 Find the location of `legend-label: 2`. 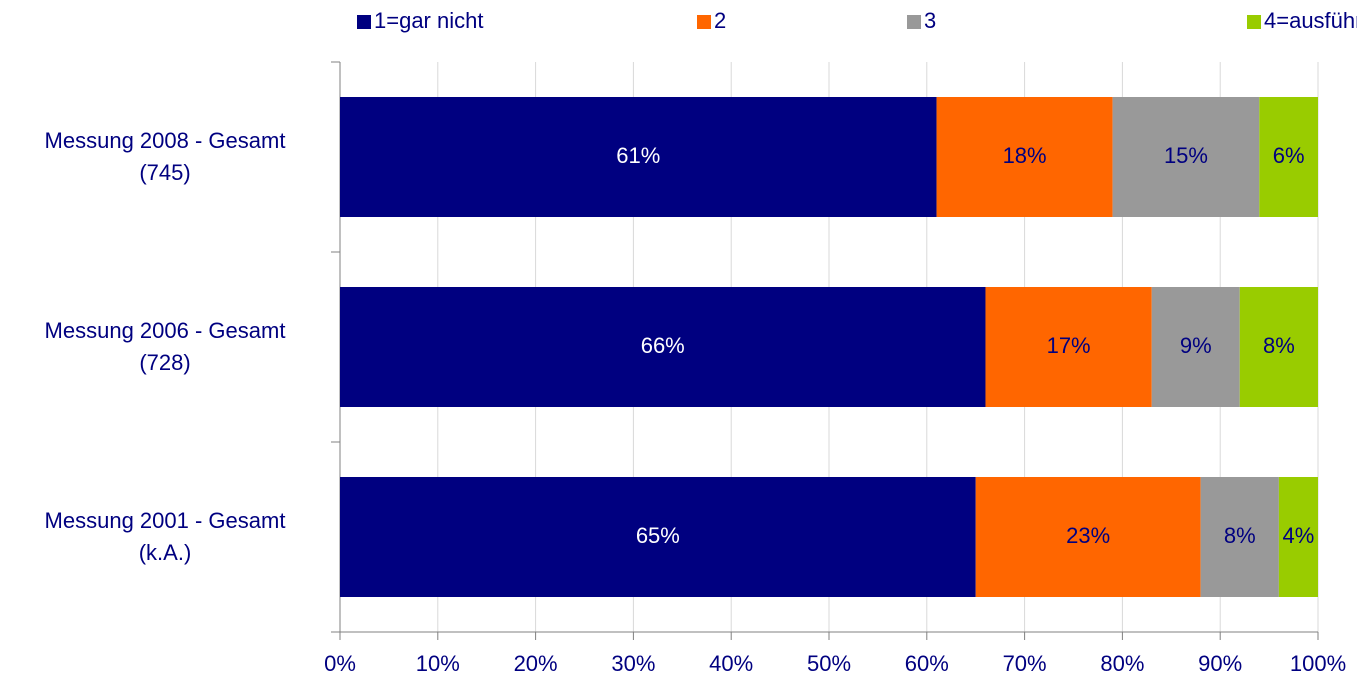

legend-label: 2 is located at coordinates (720, 20).